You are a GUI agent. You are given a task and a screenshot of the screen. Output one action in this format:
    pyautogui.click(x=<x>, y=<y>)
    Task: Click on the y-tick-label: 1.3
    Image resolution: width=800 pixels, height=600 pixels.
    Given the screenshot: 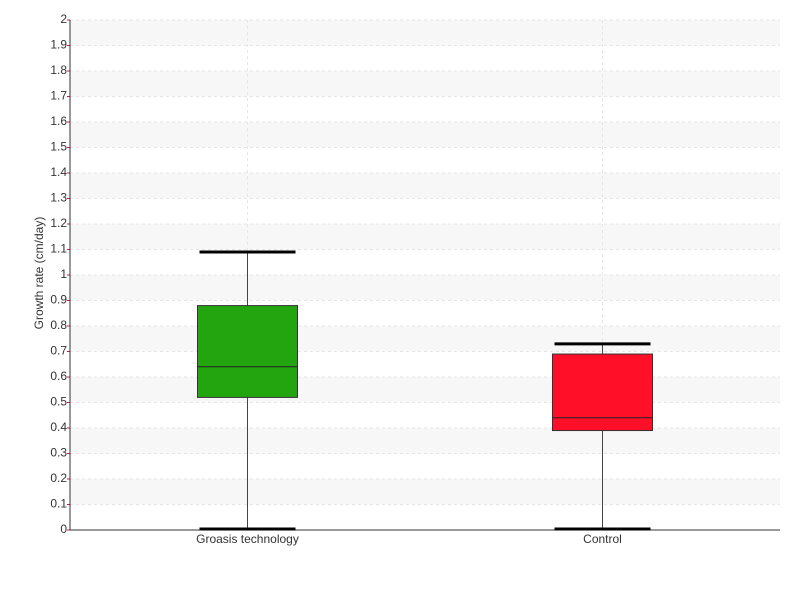 What is the action you would take?
    pyautogui.click(x=58, y=198)
    